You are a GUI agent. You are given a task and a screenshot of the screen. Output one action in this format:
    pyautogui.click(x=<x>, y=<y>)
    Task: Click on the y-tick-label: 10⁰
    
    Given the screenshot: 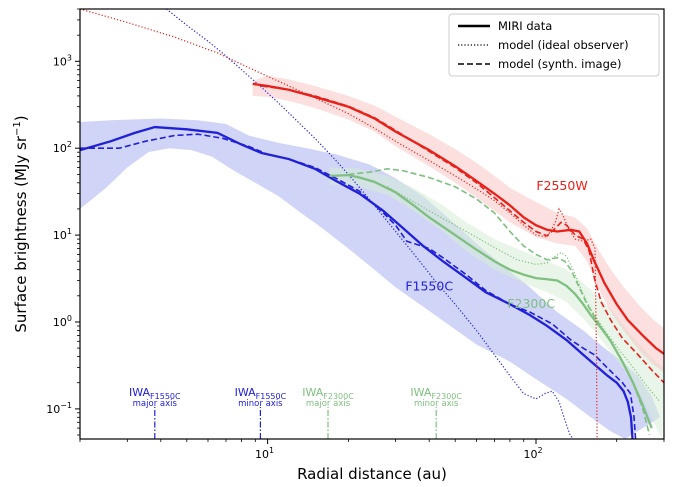 What is the action you would take?
    pyautogui.click(x=62, y=321)
    